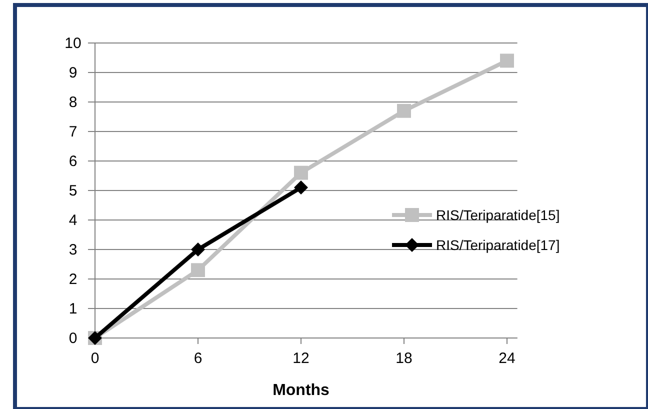  Describe the element at coordinates (301, 390) in the screenshot. I see `x-axis-title: Months` at that location.